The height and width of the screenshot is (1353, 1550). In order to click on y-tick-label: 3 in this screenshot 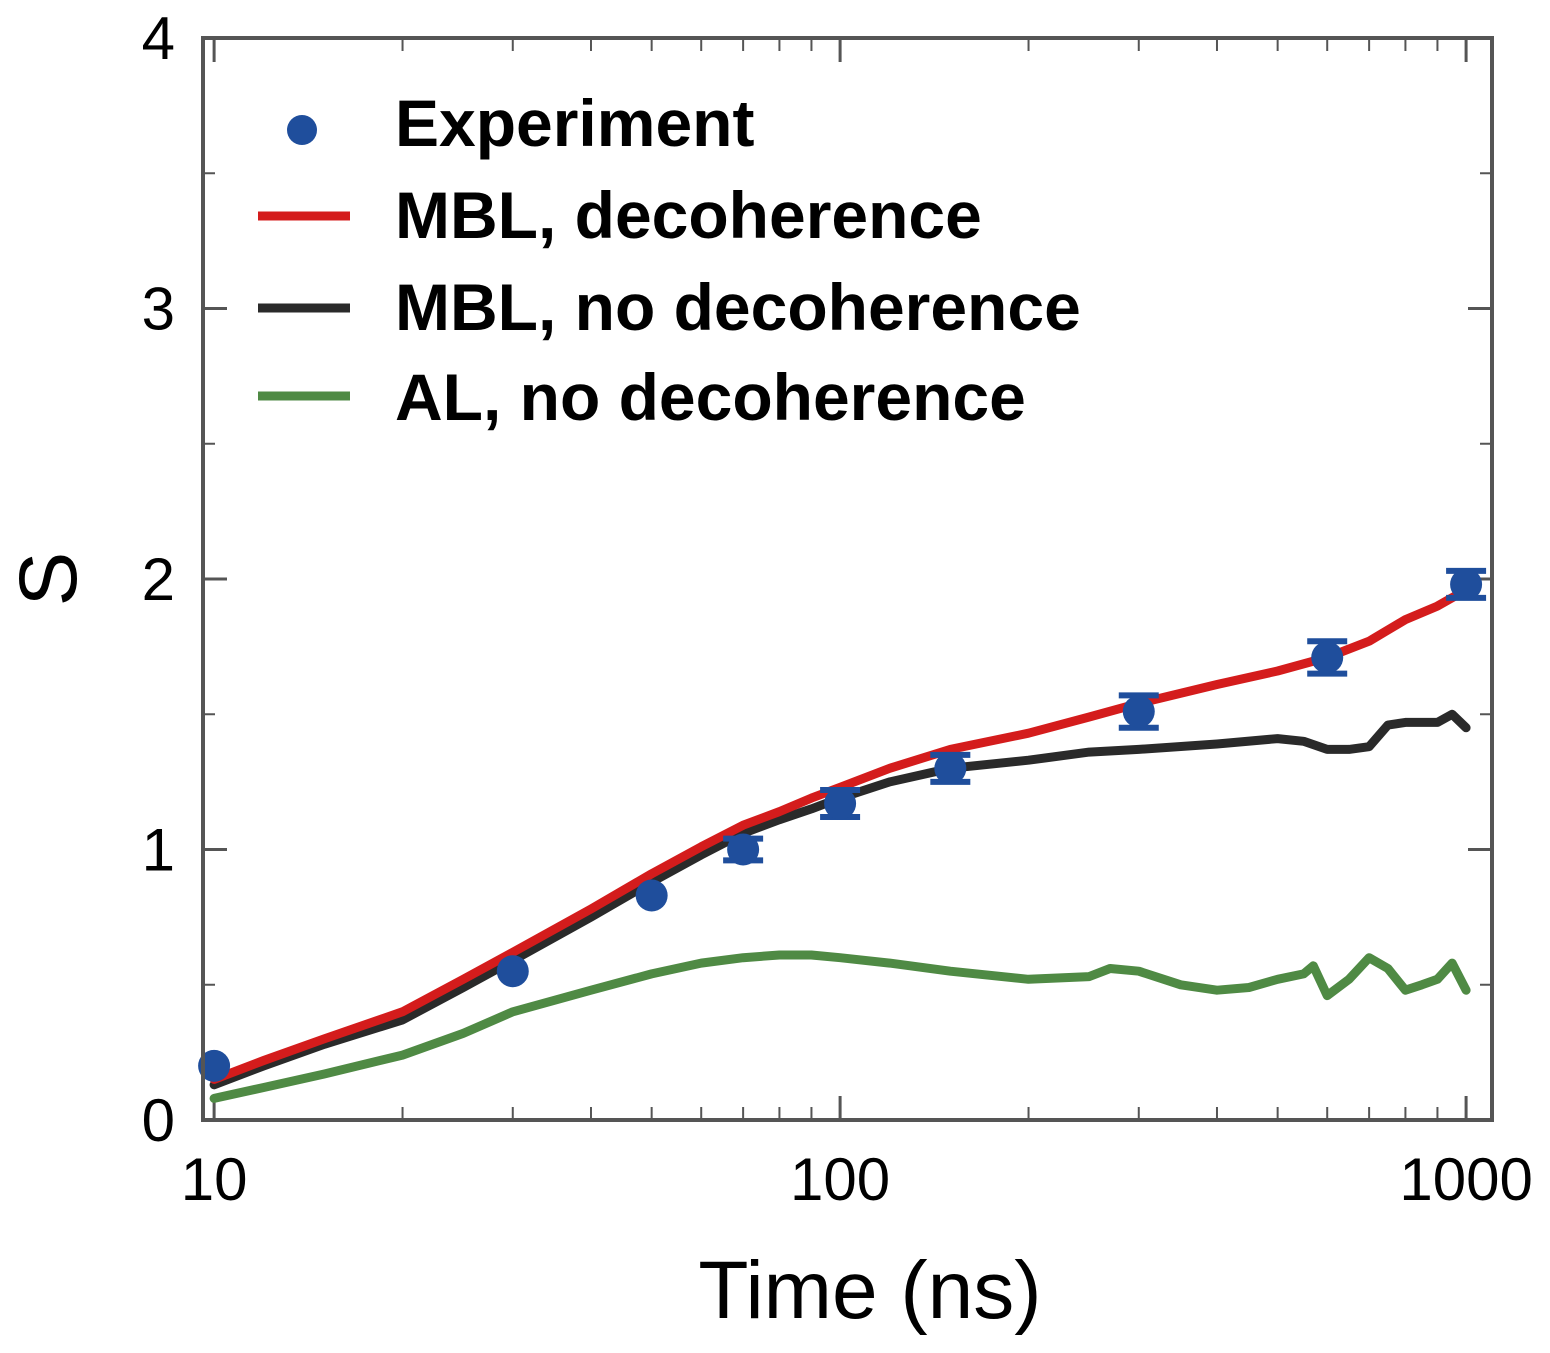, I will do `click(158, 309)`.